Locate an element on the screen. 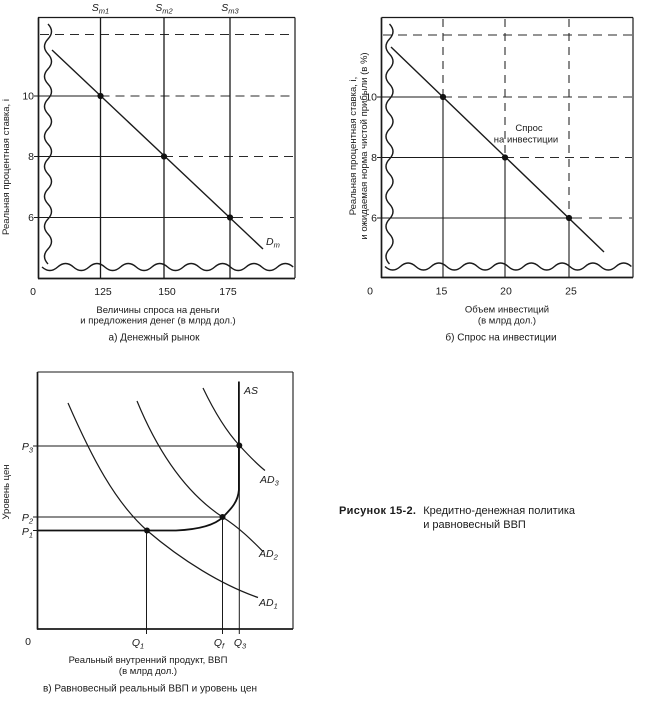  ad1-curve is located at coordinates (163, 500).